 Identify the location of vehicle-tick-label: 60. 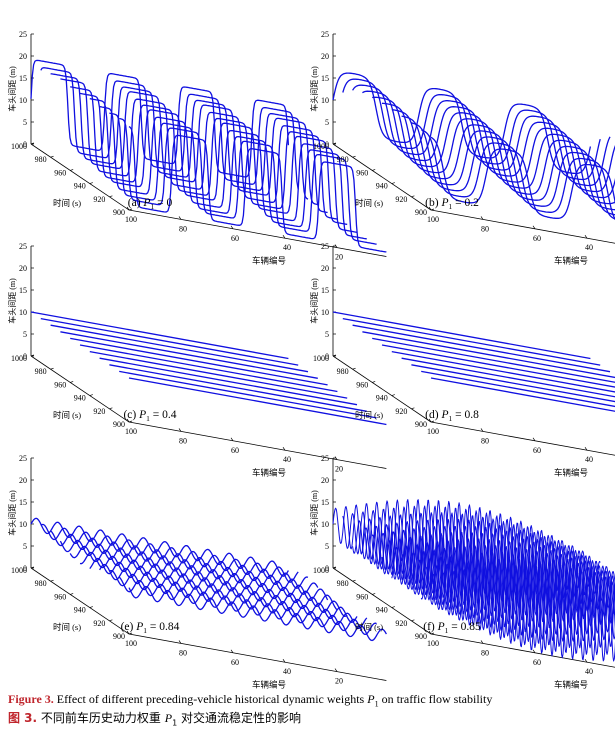
(235, 450).